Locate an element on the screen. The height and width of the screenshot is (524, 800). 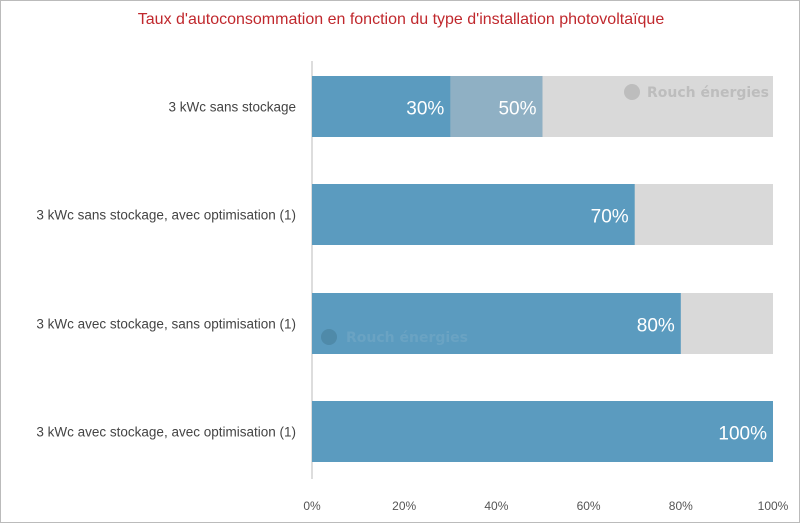
data-label: 50% is located at coordinates (517, 109).